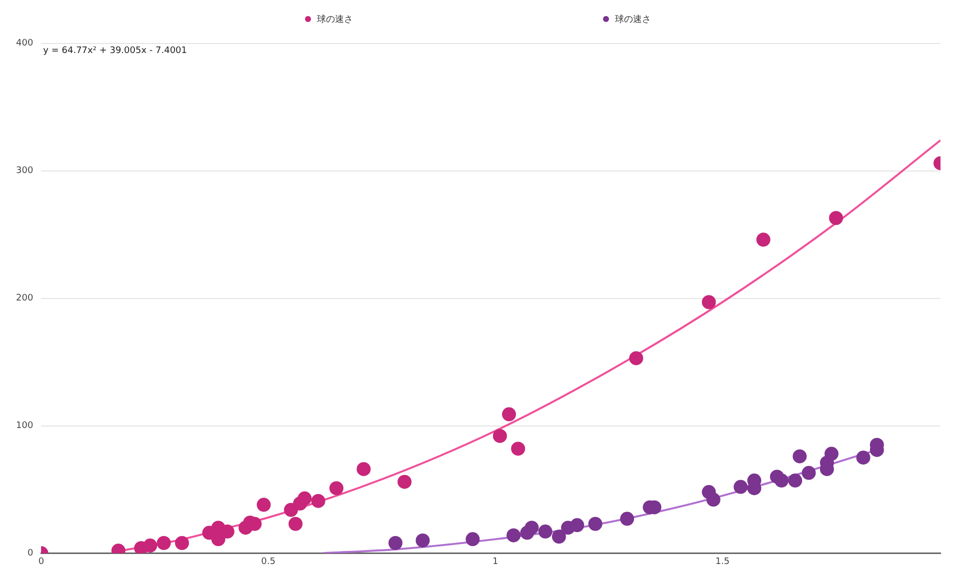 This screenshot has width=953, height=576. Describe the element at coordinates (25, 43) in the screenshot. I see `y-tick-label: 400` at that location.